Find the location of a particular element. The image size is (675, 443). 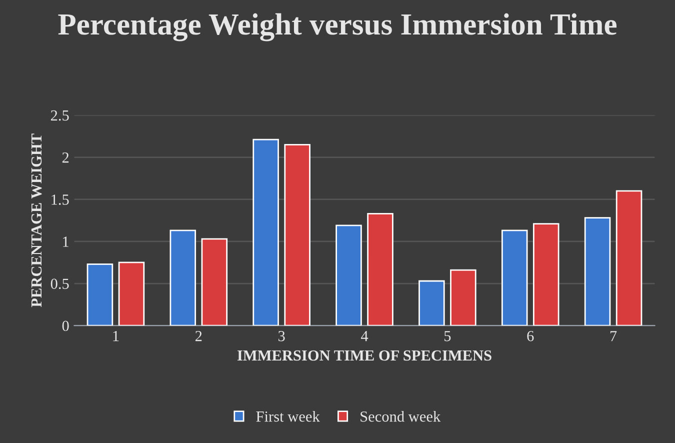

x-axis-title: IMMERSION TIME OF SPECIMENS is located at coordinates (364, 355).